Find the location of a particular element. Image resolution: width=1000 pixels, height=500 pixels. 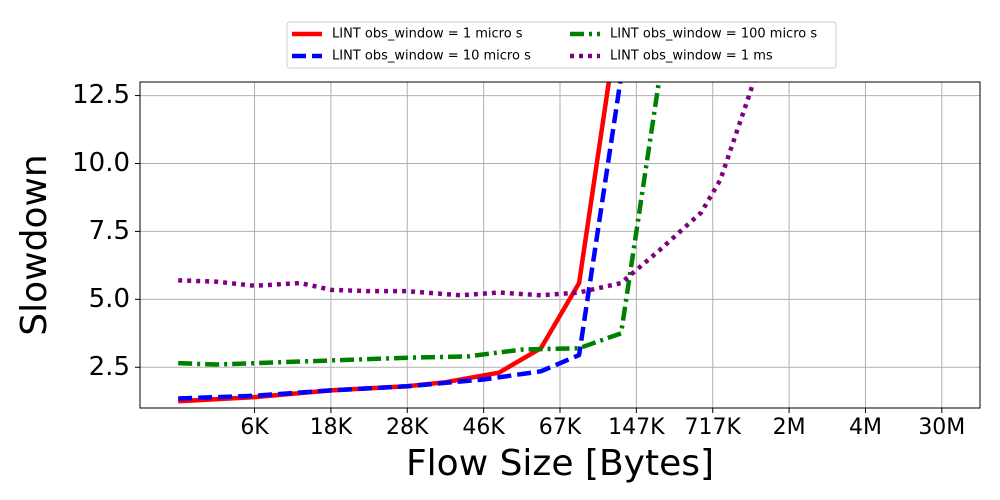

legend-box is located at coordinates (561, 45).